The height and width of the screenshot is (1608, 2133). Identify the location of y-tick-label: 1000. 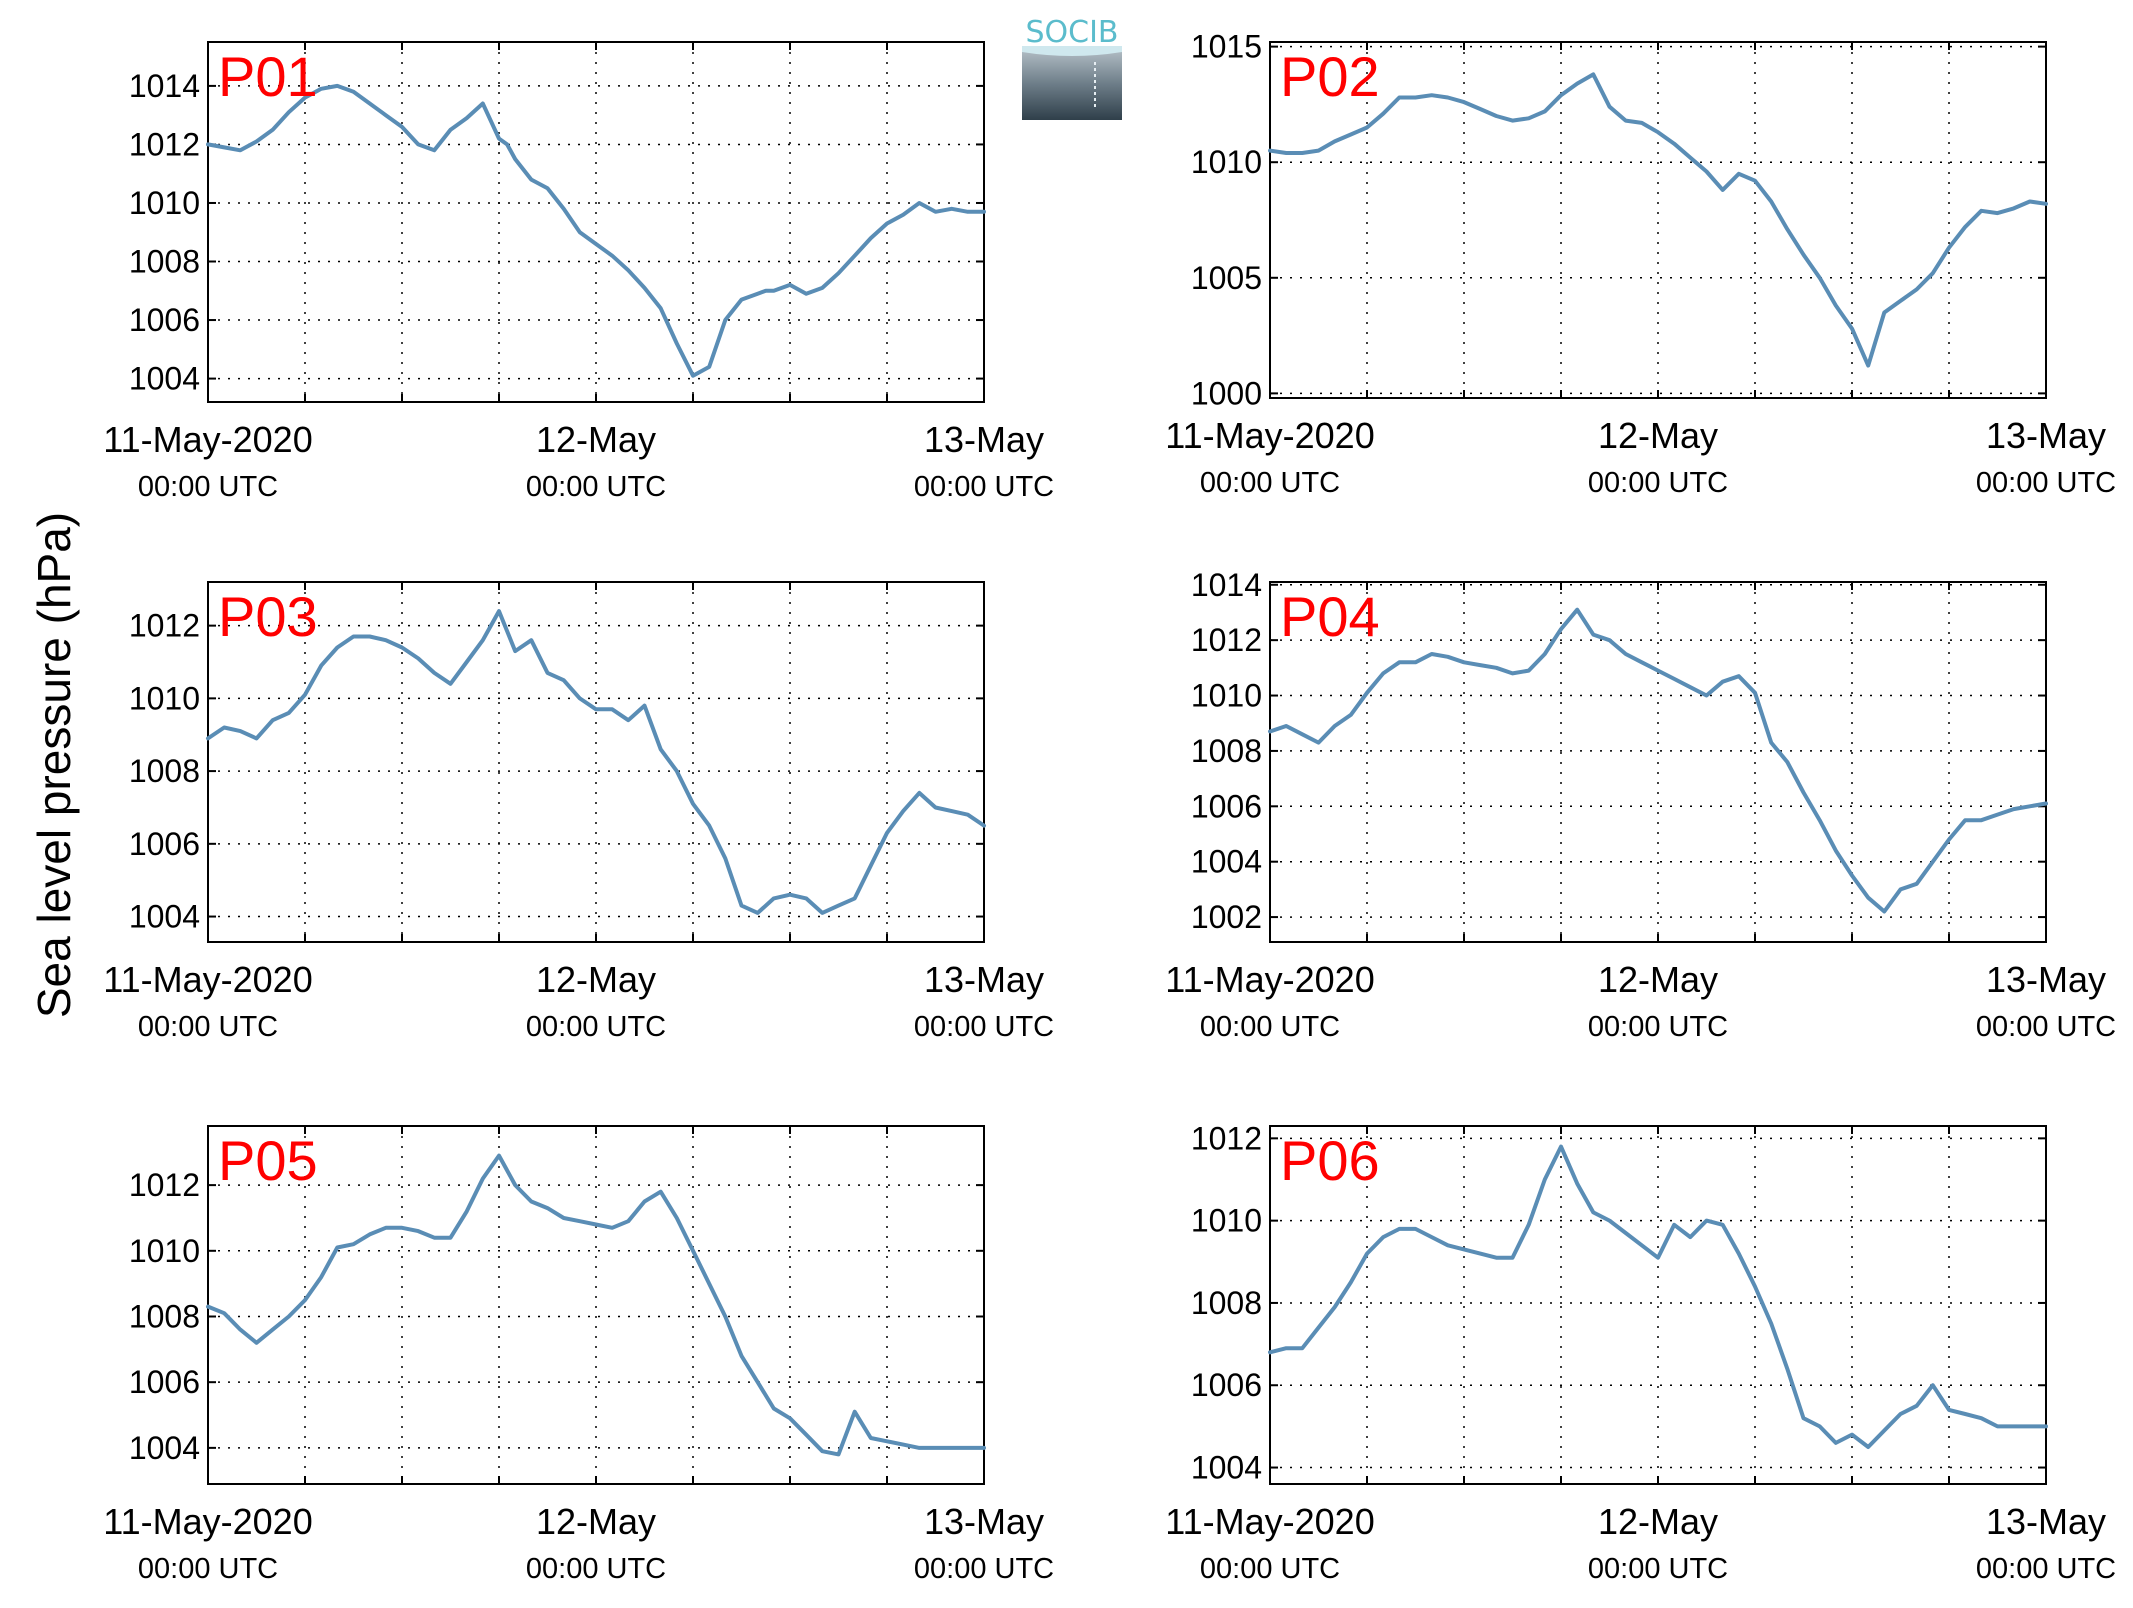
(1226, 393).